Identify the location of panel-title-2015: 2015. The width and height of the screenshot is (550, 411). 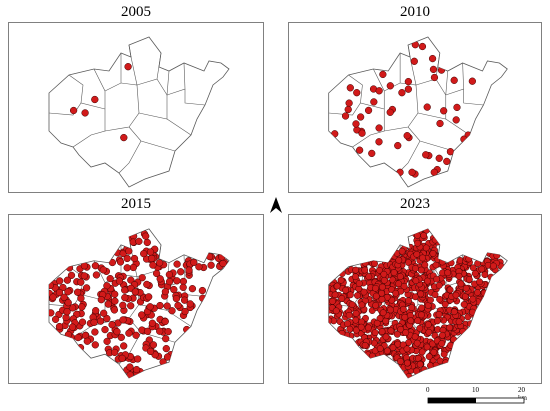
(136, 204).